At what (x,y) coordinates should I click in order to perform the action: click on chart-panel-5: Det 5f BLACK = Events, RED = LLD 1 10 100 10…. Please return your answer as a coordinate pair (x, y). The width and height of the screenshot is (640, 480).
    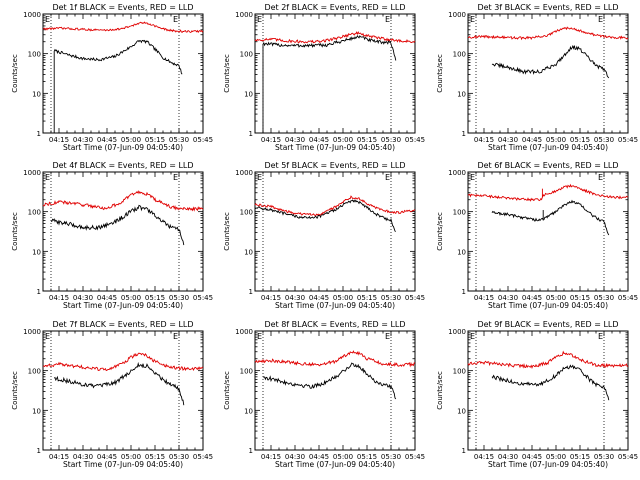
    Looking at the image, I should click on (324, 235).